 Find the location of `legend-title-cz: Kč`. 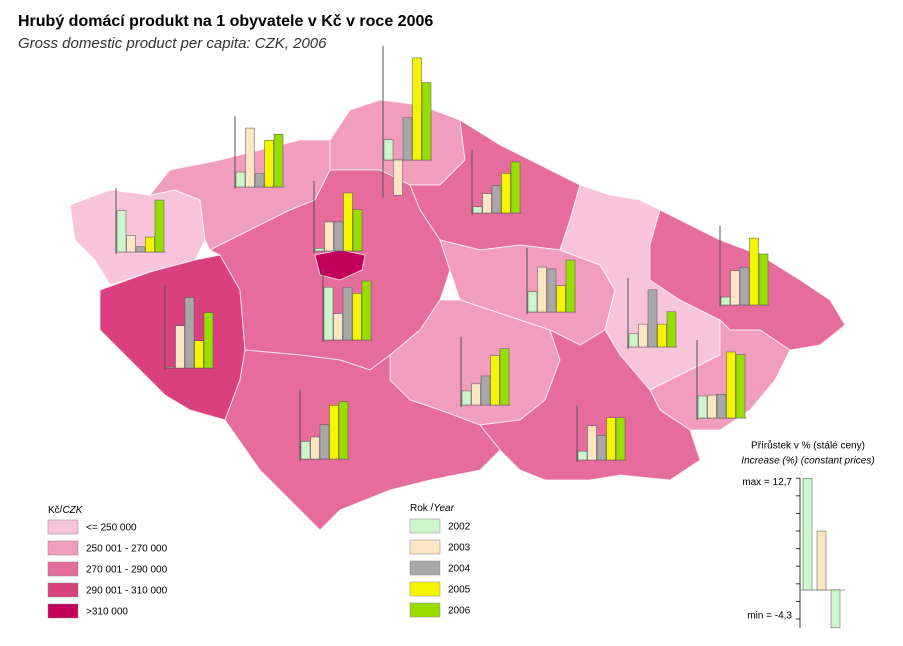

legend-title-cz: Kč is located at coordinates (54, 510).